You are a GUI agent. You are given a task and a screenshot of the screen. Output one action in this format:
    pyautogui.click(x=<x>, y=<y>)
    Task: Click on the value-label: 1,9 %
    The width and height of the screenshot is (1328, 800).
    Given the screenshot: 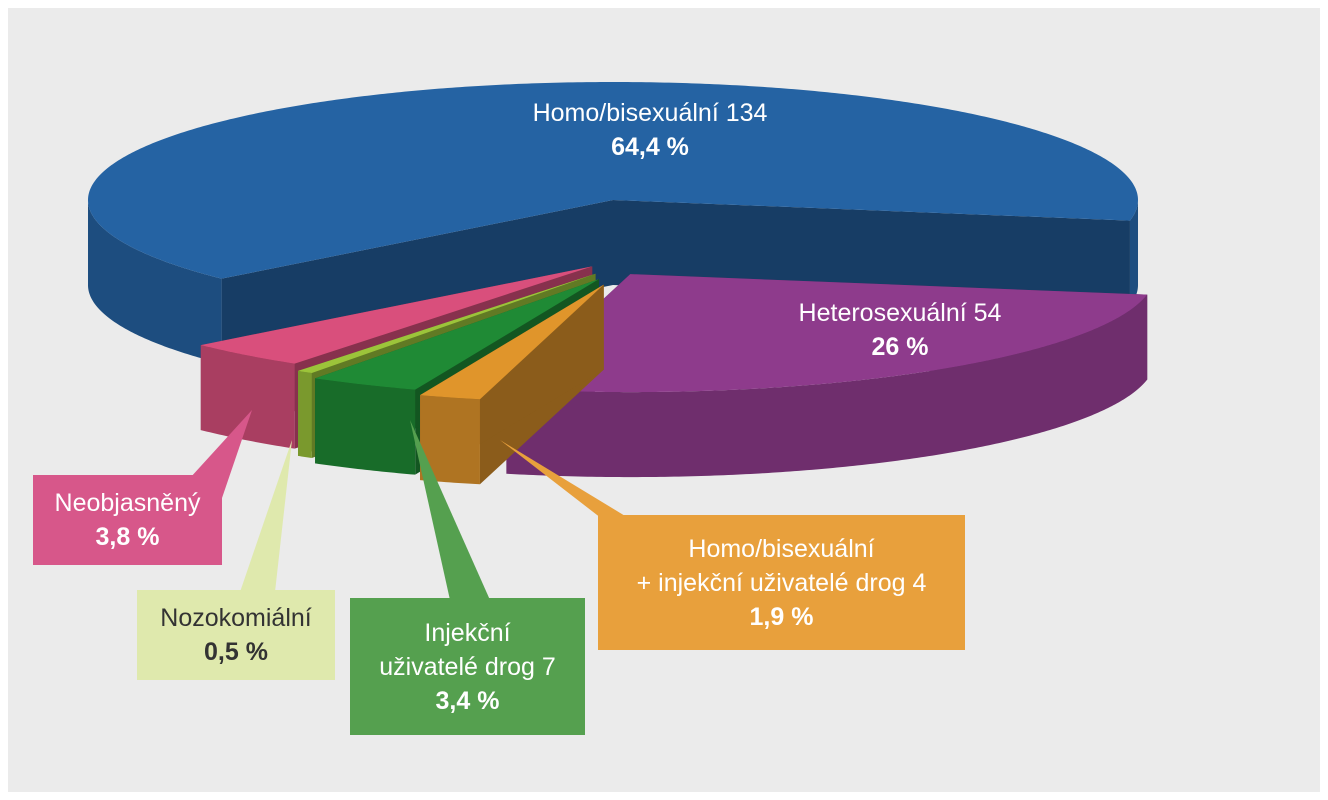 What is the action you would take?
    pyautogui.click(x=781, y=616)
    